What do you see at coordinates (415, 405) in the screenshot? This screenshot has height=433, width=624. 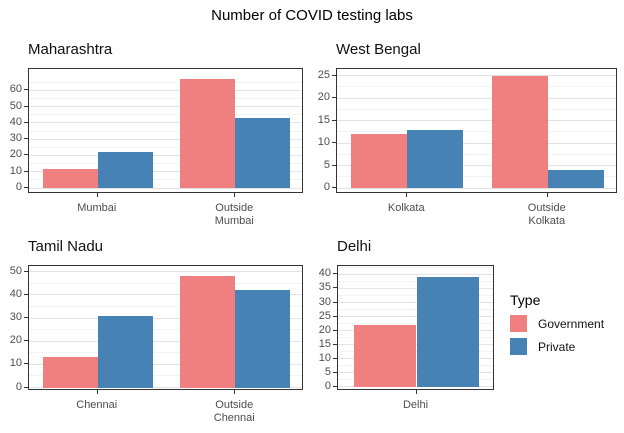 I see `x-tick-label: Delhi` at bounding box center [415, 405].